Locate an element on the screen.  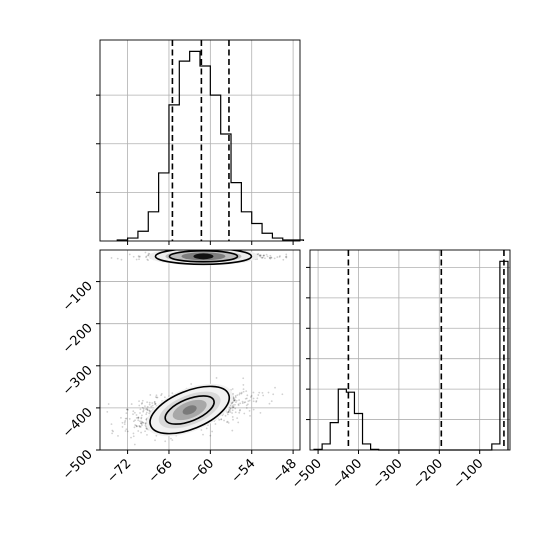
density-fill is located at coordinates (189, 410).